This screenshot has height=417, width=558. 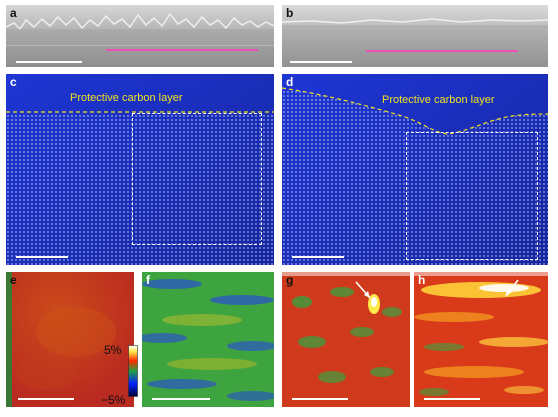 I want to click on panel-e: e, so click(x=70, y=339).